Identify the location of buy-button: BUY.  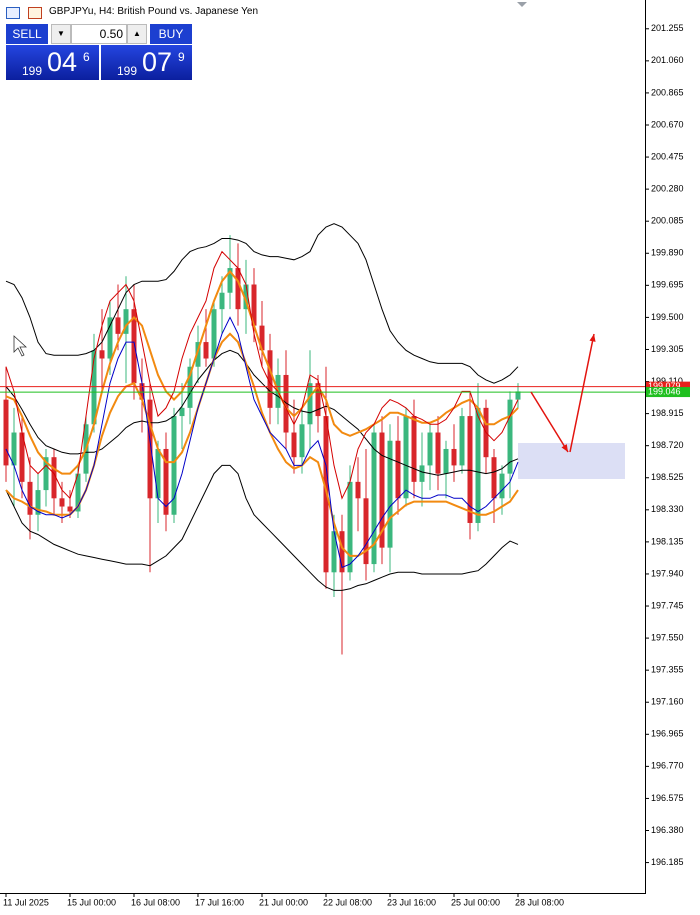
(171, 34).